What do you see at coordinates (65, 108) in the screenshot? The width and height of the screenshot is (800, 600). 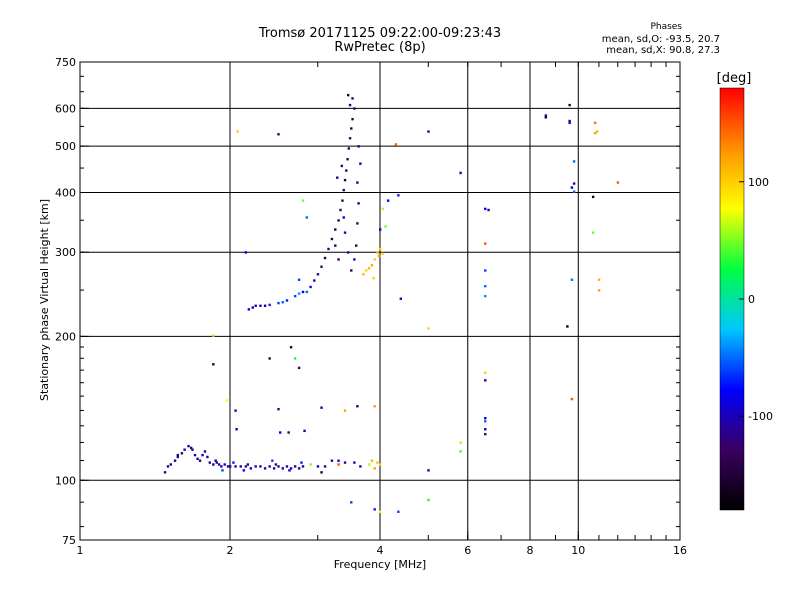 I see `y-tick-label: 600` at bounding box center [65, 108].